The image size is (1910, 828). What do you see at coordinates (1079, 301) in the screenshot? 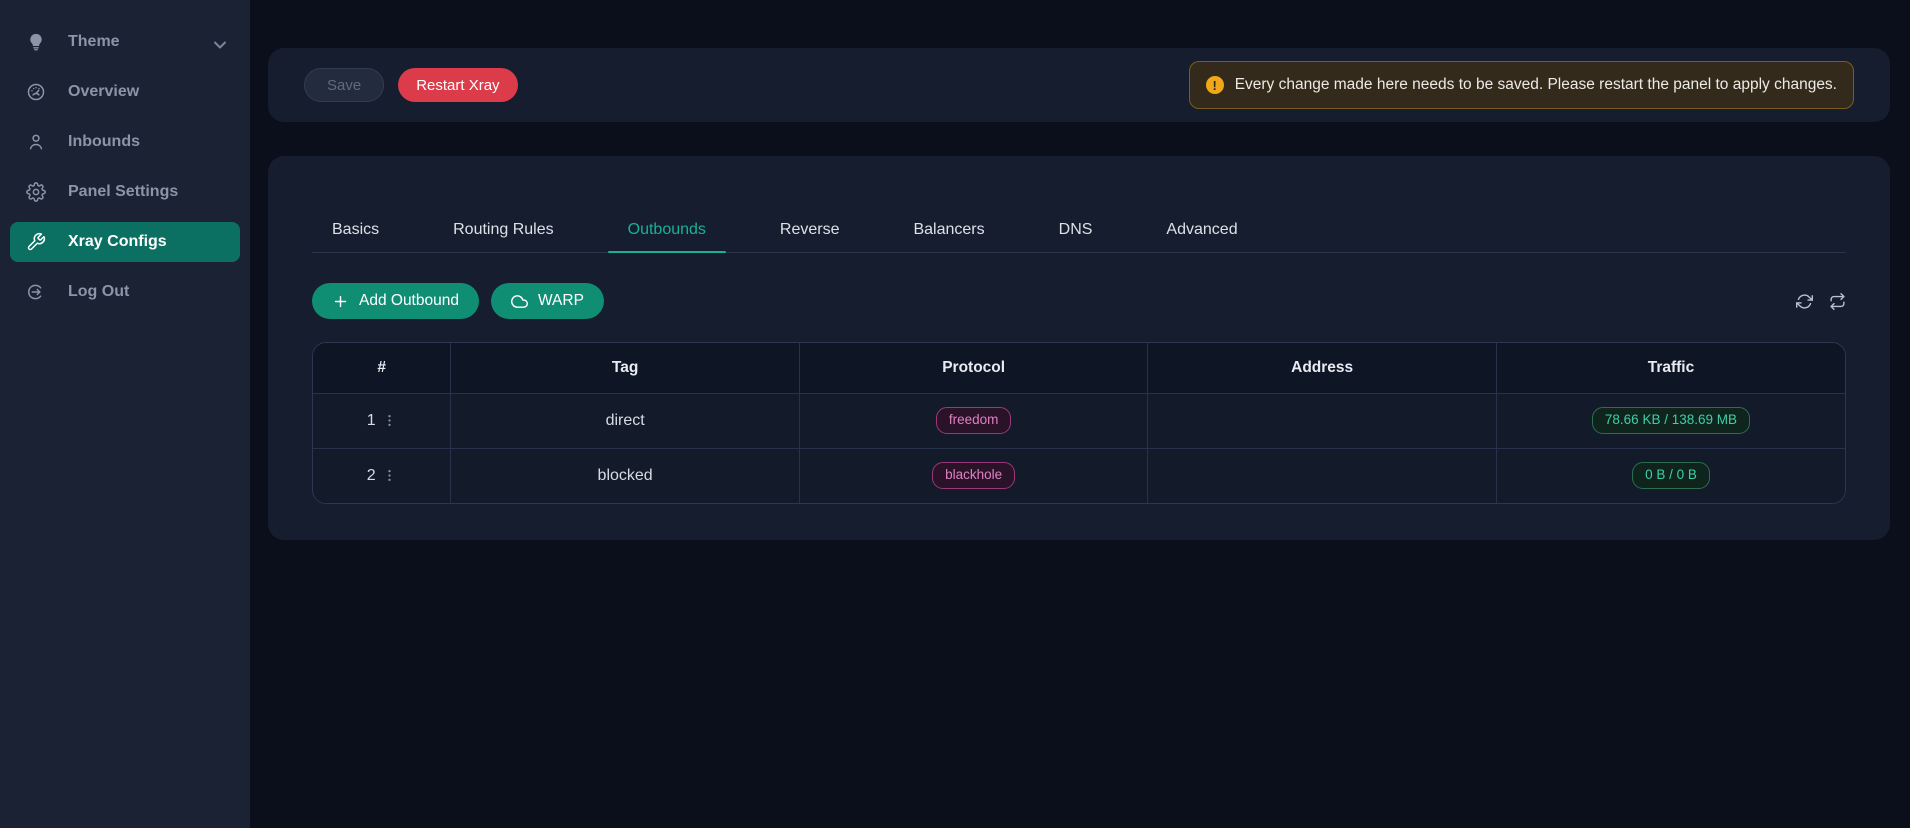
I see `actions-row: Add Outbound WARP` at bounding box center [1079, 301].